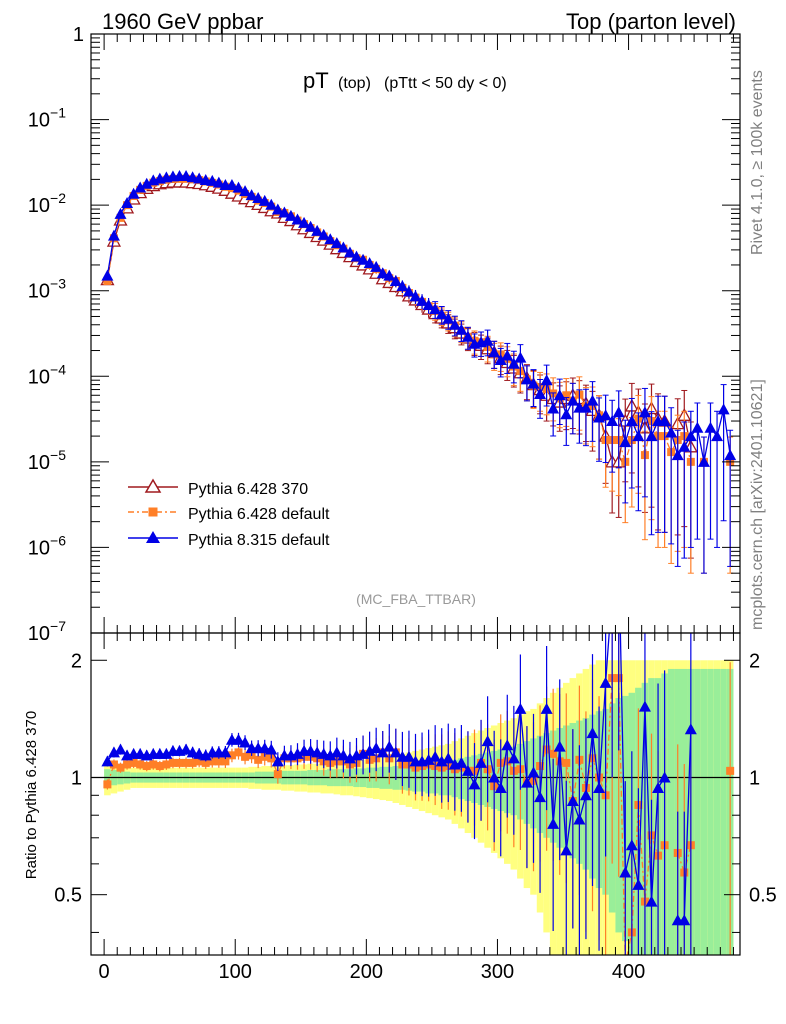 This screenshot has height=1024, width=786. I want to click on ratio-tick-label: 1, so click(76, 778).